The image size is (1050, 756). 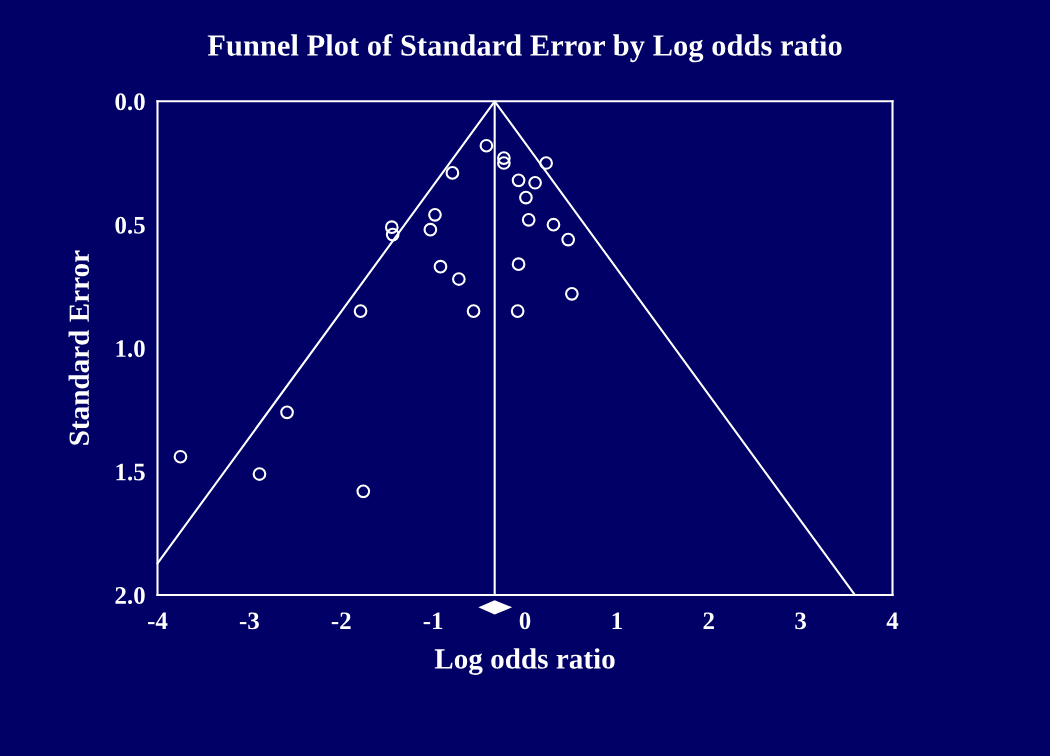 I want to click on y-tick-label: 1.0, so click(x=130, y=349).